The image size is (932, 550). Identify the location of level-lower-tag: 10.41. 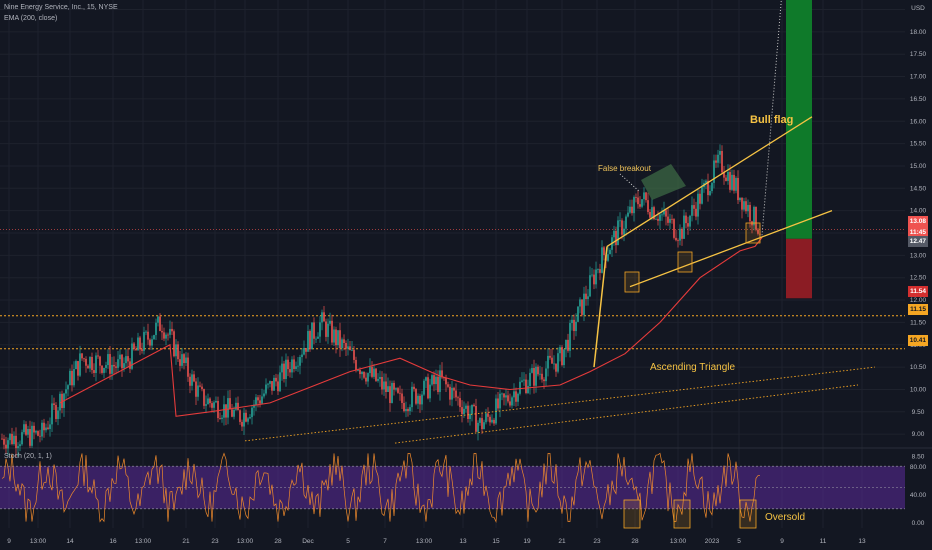
(917, 340).